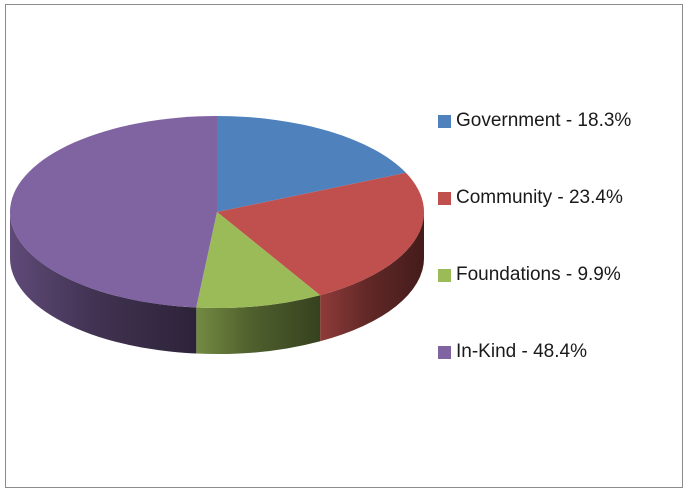 The height and width of the screenshot is (491, 686). Describe the element at coordinates (311, 164) in the screenshot. I see `pie-slice-government` at that location.